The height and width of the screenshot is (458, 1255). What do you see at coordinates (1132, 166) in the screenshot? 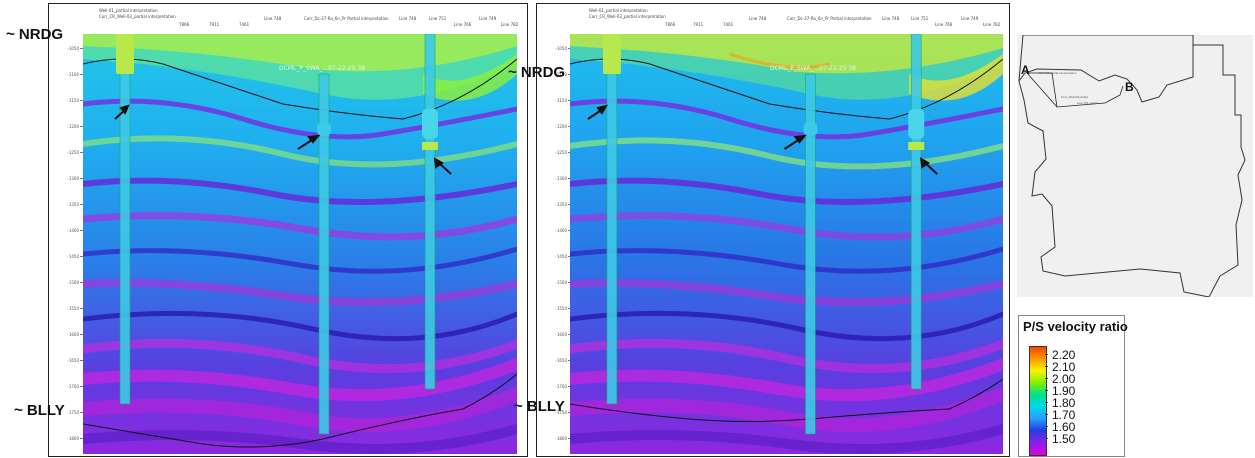
I see `survey-outline-map` at bounding box center [1132, 166].